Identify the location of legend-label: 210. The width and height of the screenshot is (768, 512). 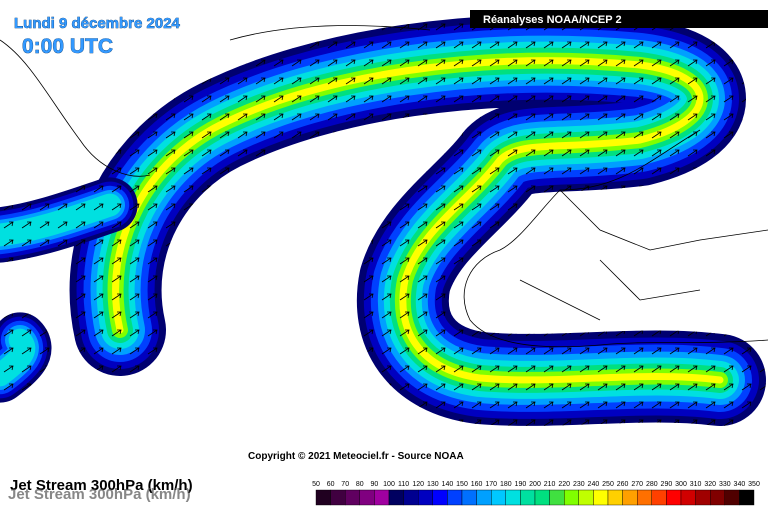
(550, 484).